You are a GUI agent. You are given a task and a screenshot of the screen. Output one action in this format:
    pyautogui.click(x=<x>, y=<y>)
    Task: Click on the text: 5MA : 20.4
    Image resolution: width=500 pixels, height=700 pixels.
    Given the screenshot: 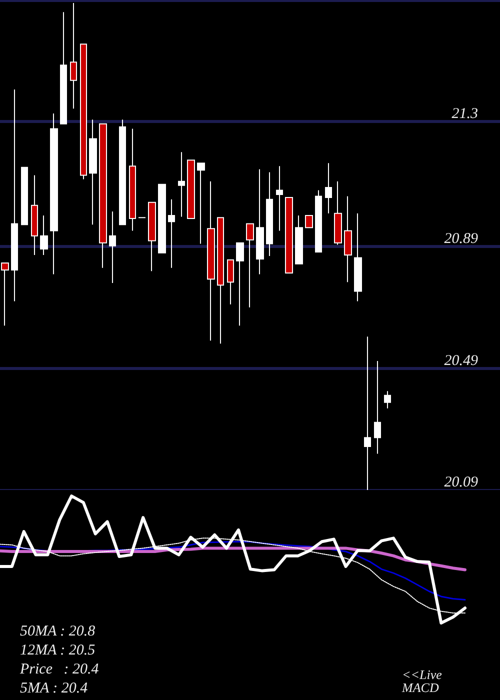 What is the action you would take?
    pyautogui.click(x=54, y=688)
    